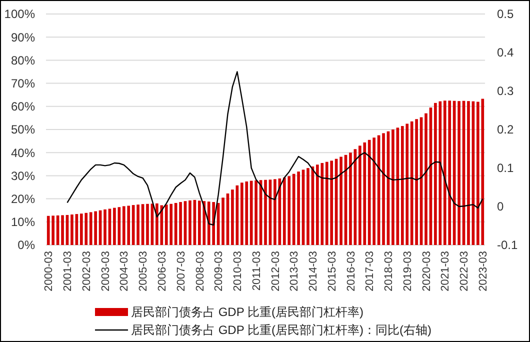 The height and width of the screenshot is (342, 530). What do you see at coordinates (505, 53) in the screenshot?
I see `y2-tick-label: 0.4` at bounding box center [505, 53].